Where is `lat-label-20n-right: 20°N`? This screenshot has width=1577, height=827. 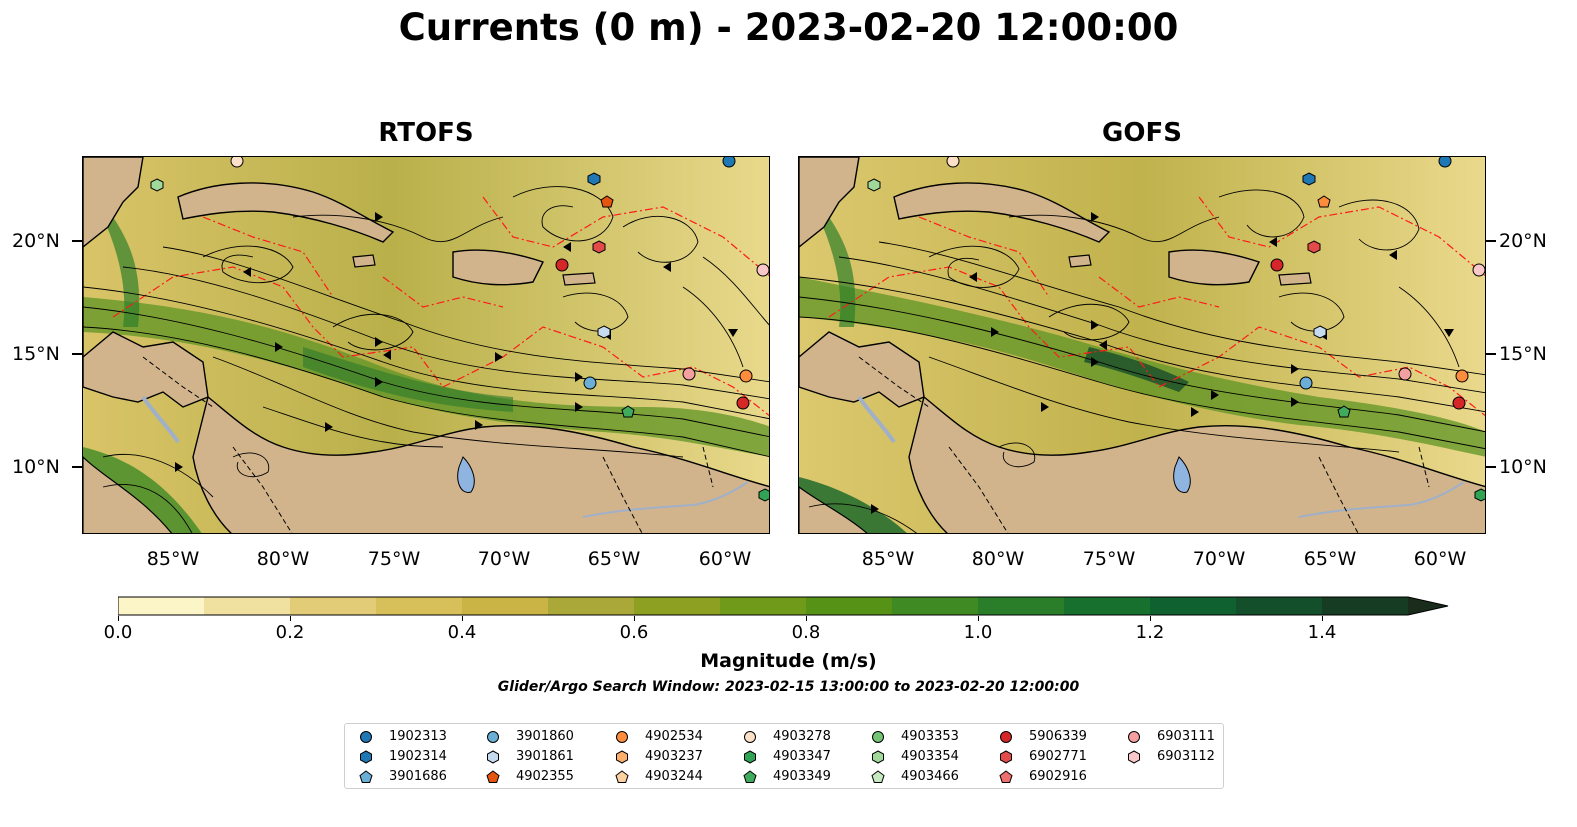 lat-label-20n-right: 20°N is located at coordinates (1523, 241).